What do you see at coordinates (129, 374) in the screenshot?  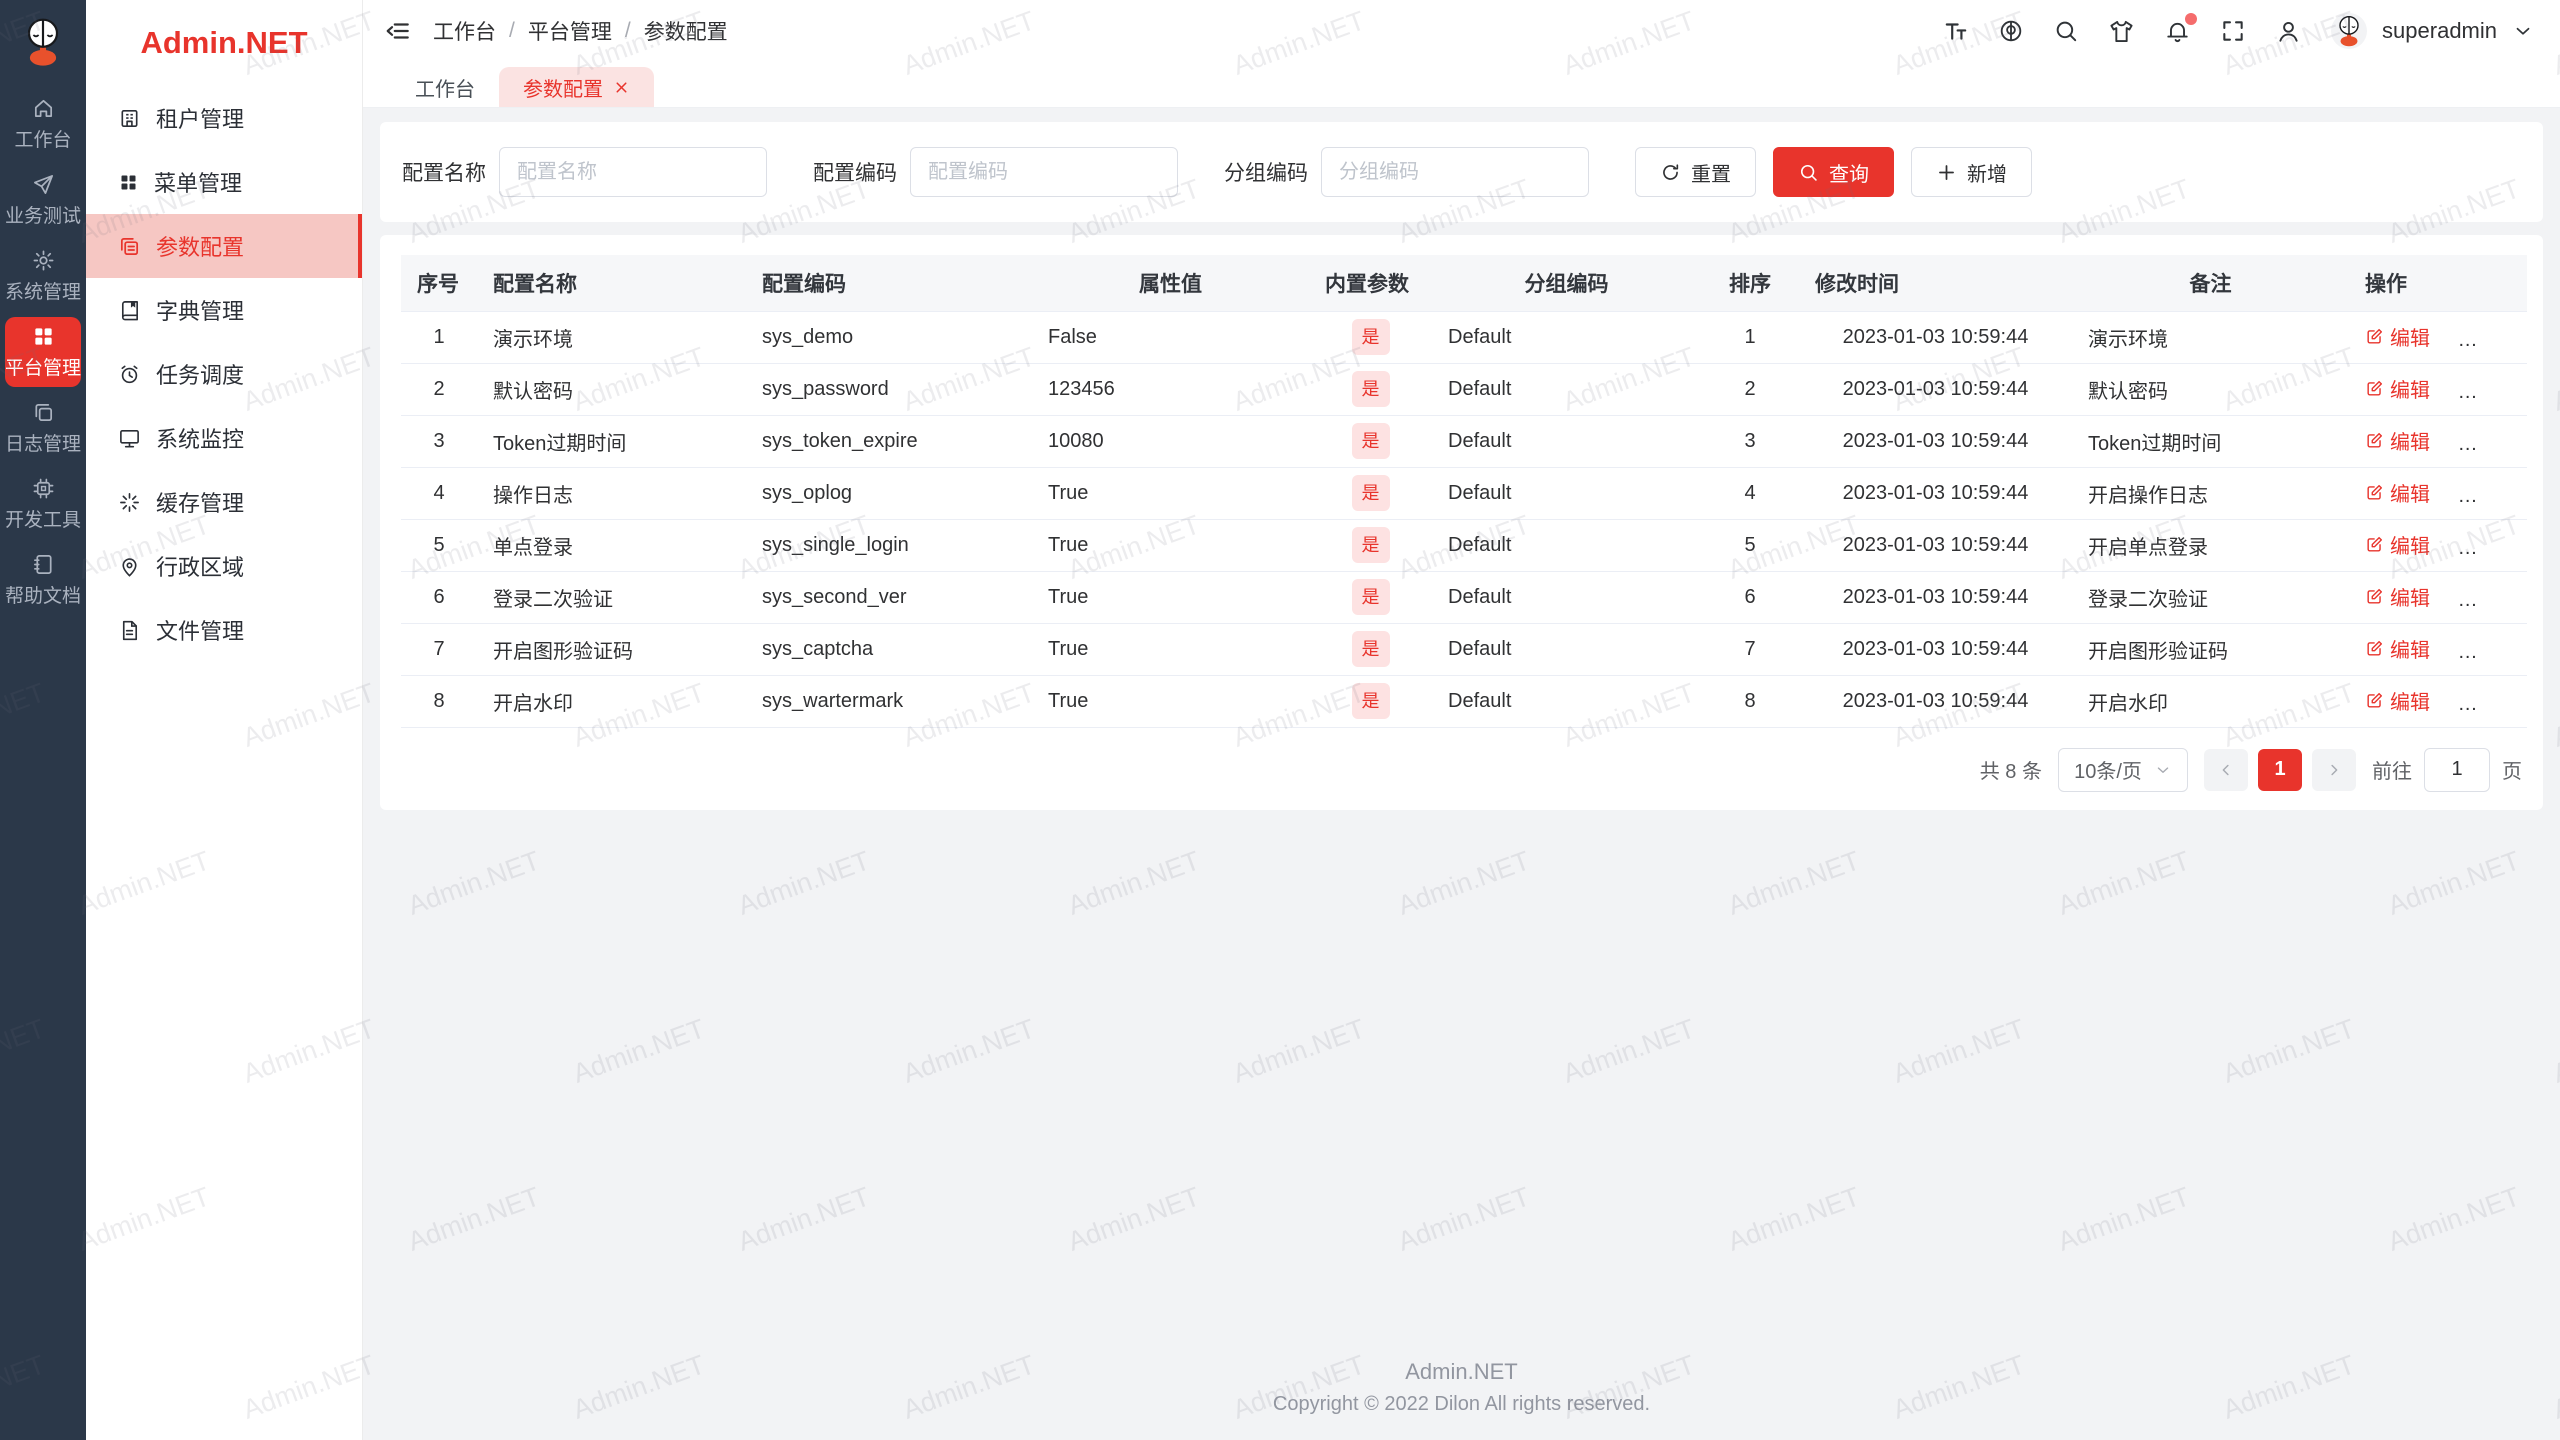 I see `alarm-icon` at bounding box center [129, 374].